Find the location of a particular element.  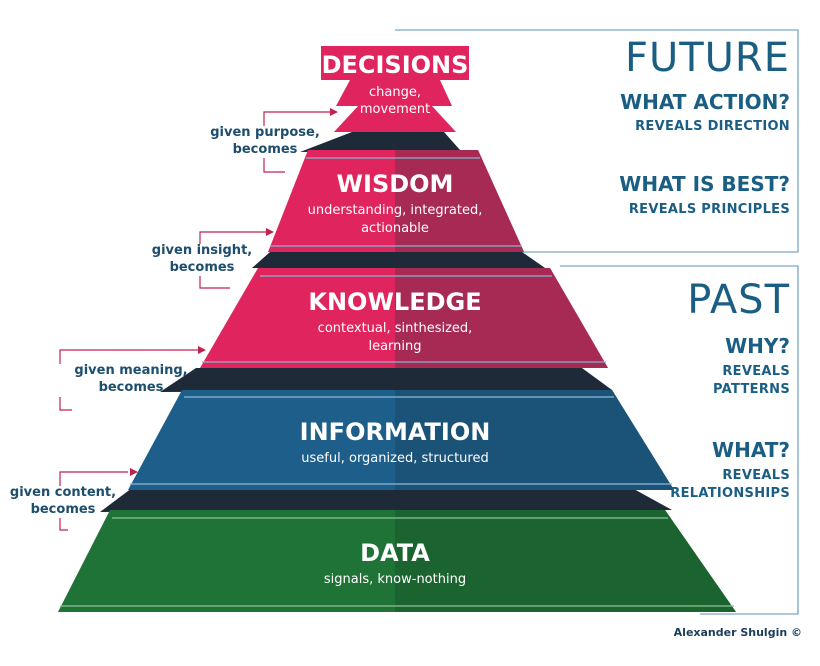

past-reveals-relationships-line-1: REVEALS is located at coordinates (756, 475).